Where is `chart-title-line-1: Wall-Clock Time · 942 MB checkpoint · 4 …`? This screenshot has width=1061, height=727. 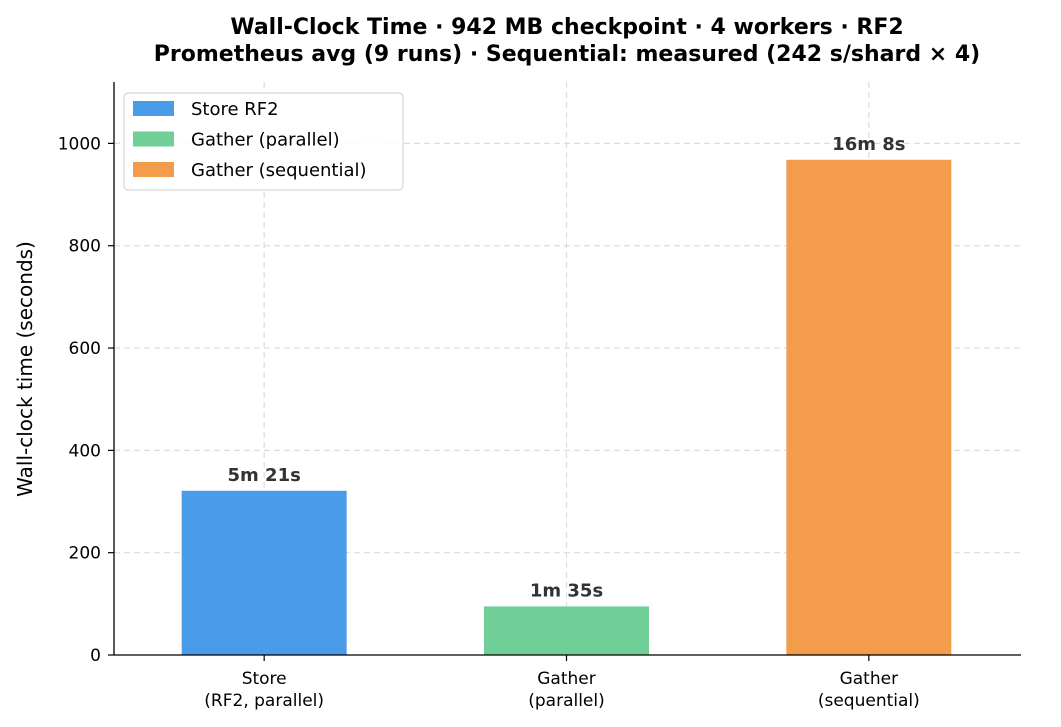 chart-title-line-1: Wall-Clock Time · 942 MB checkpoint · 4 … is located at coordinates (566, 27).